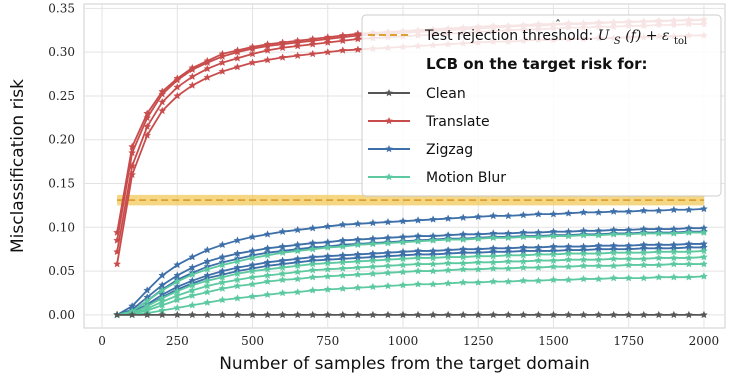  What do you see at coordinates (628, 341) in the screenshot?
I see `x-tick-label: 1750` at bounding box center [628, 341].